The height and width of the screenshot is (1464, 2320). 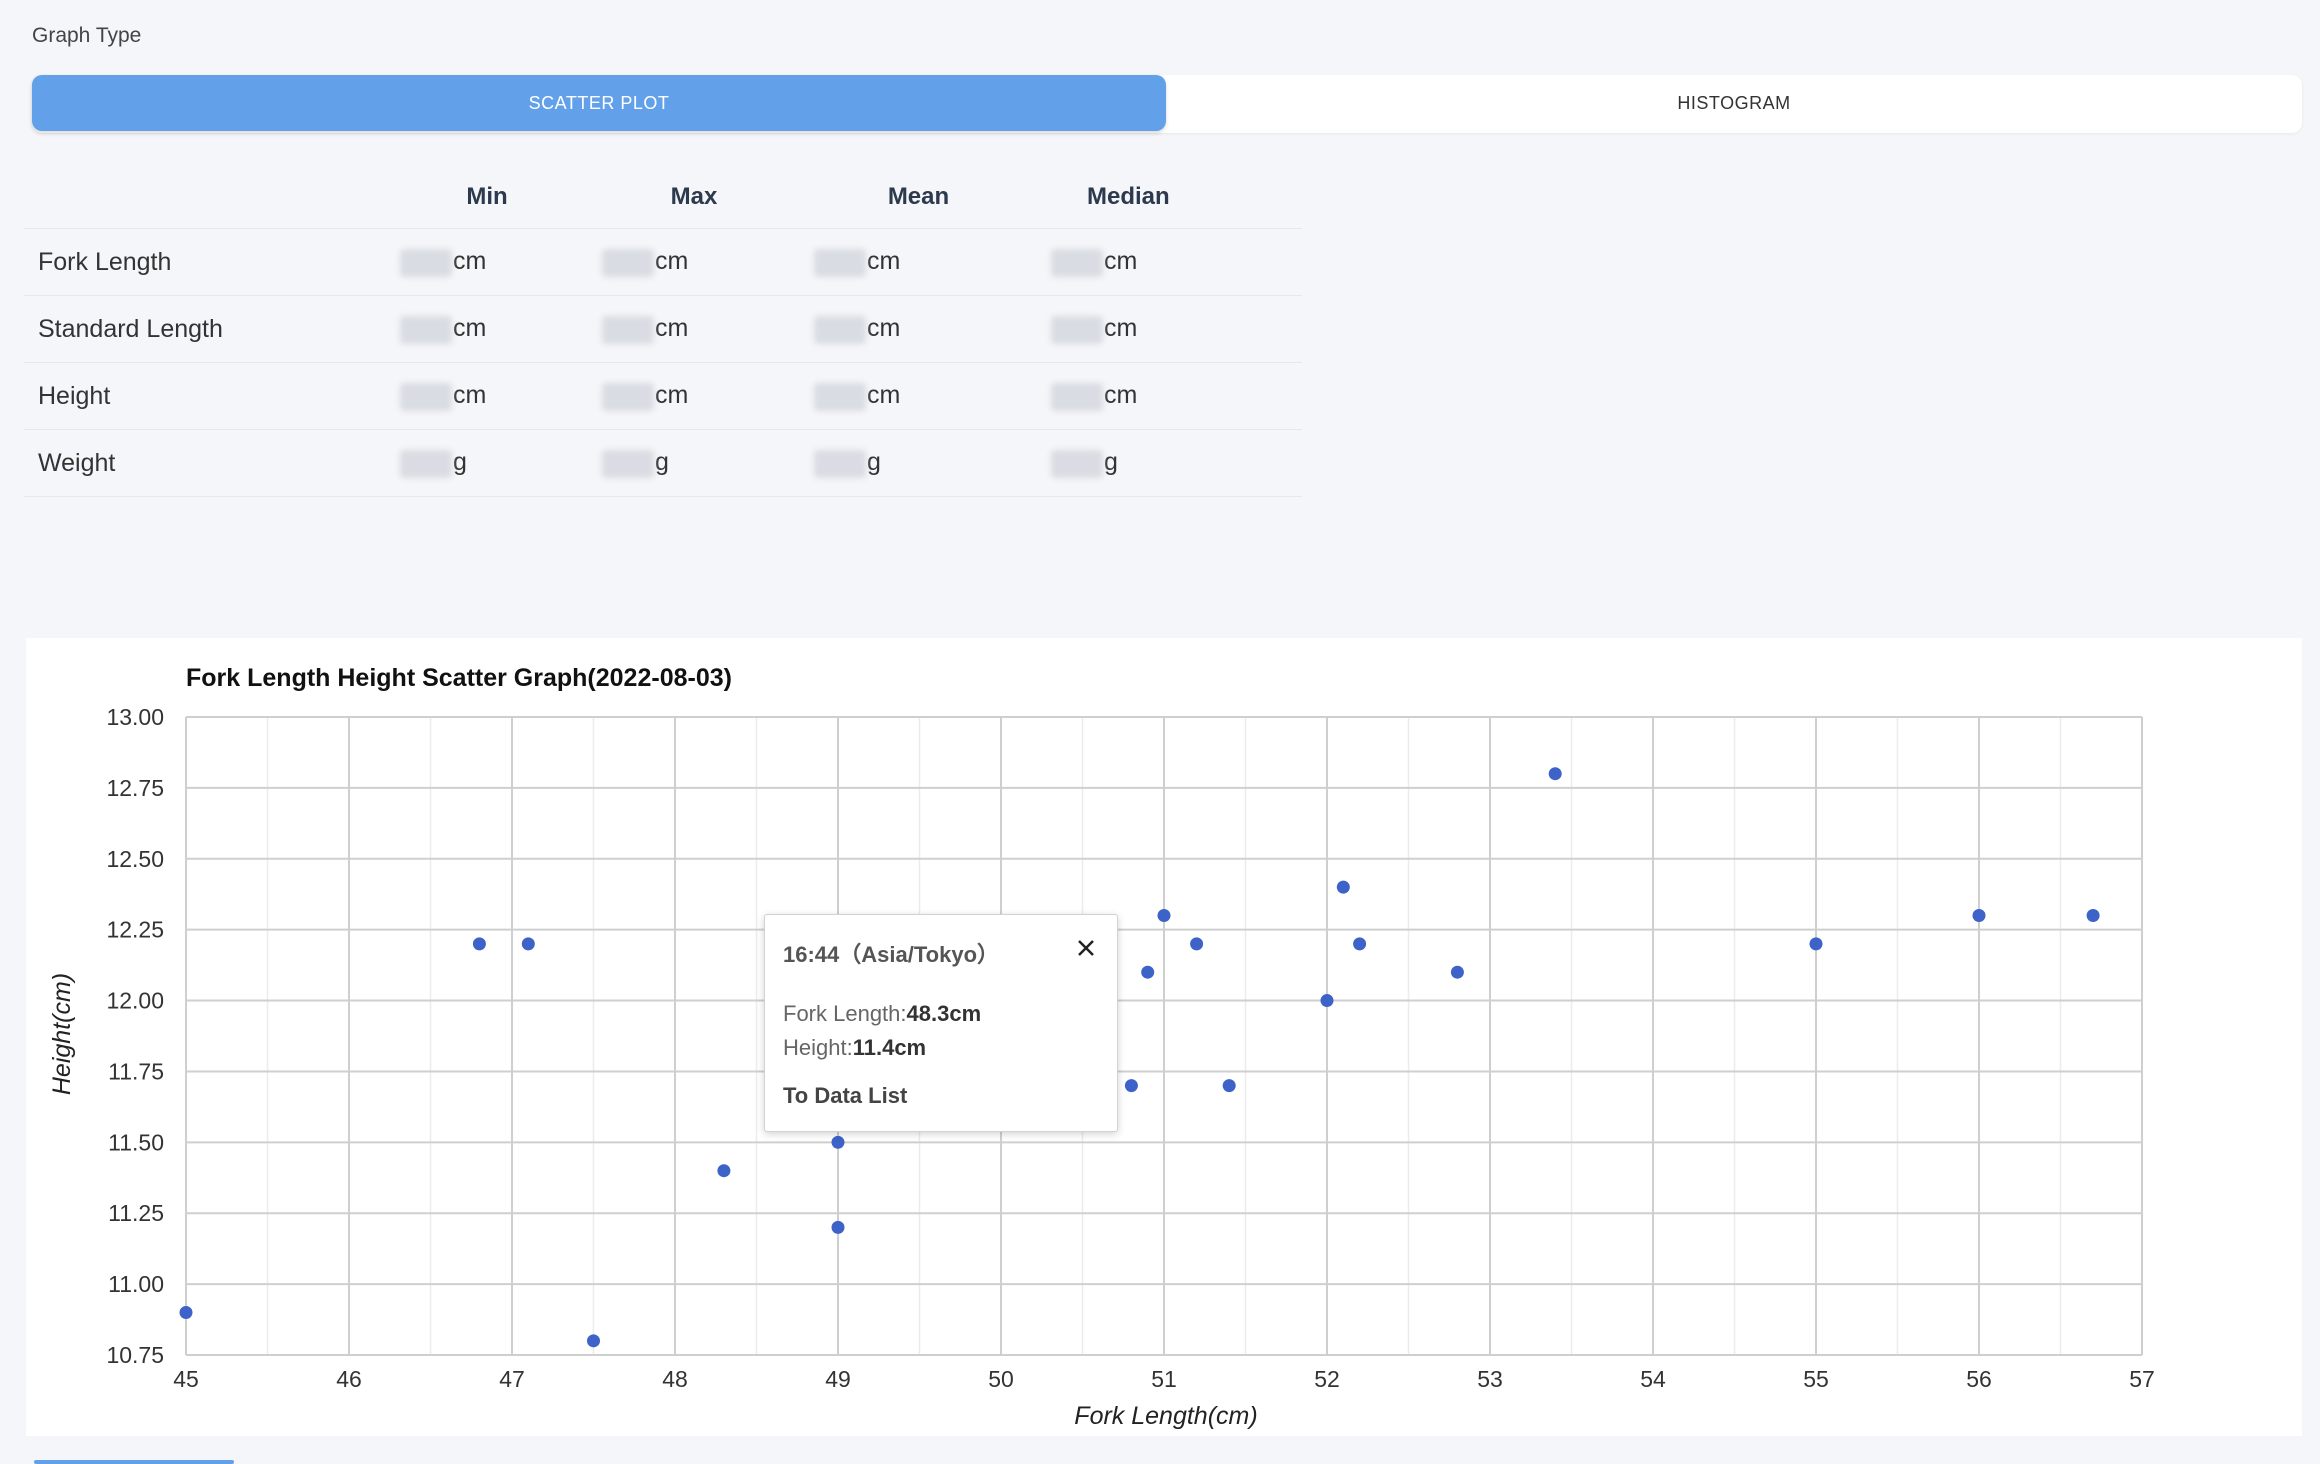 I want to click on histogram-button: HISTOGRAM, so click(x=1734, y=102).